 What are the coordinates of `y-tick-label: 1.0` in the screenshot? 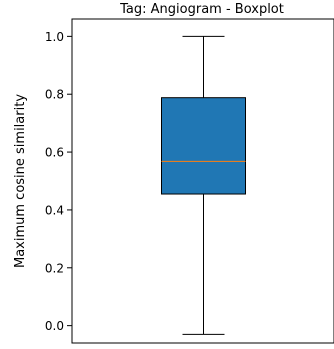 It's located at (54, 37).